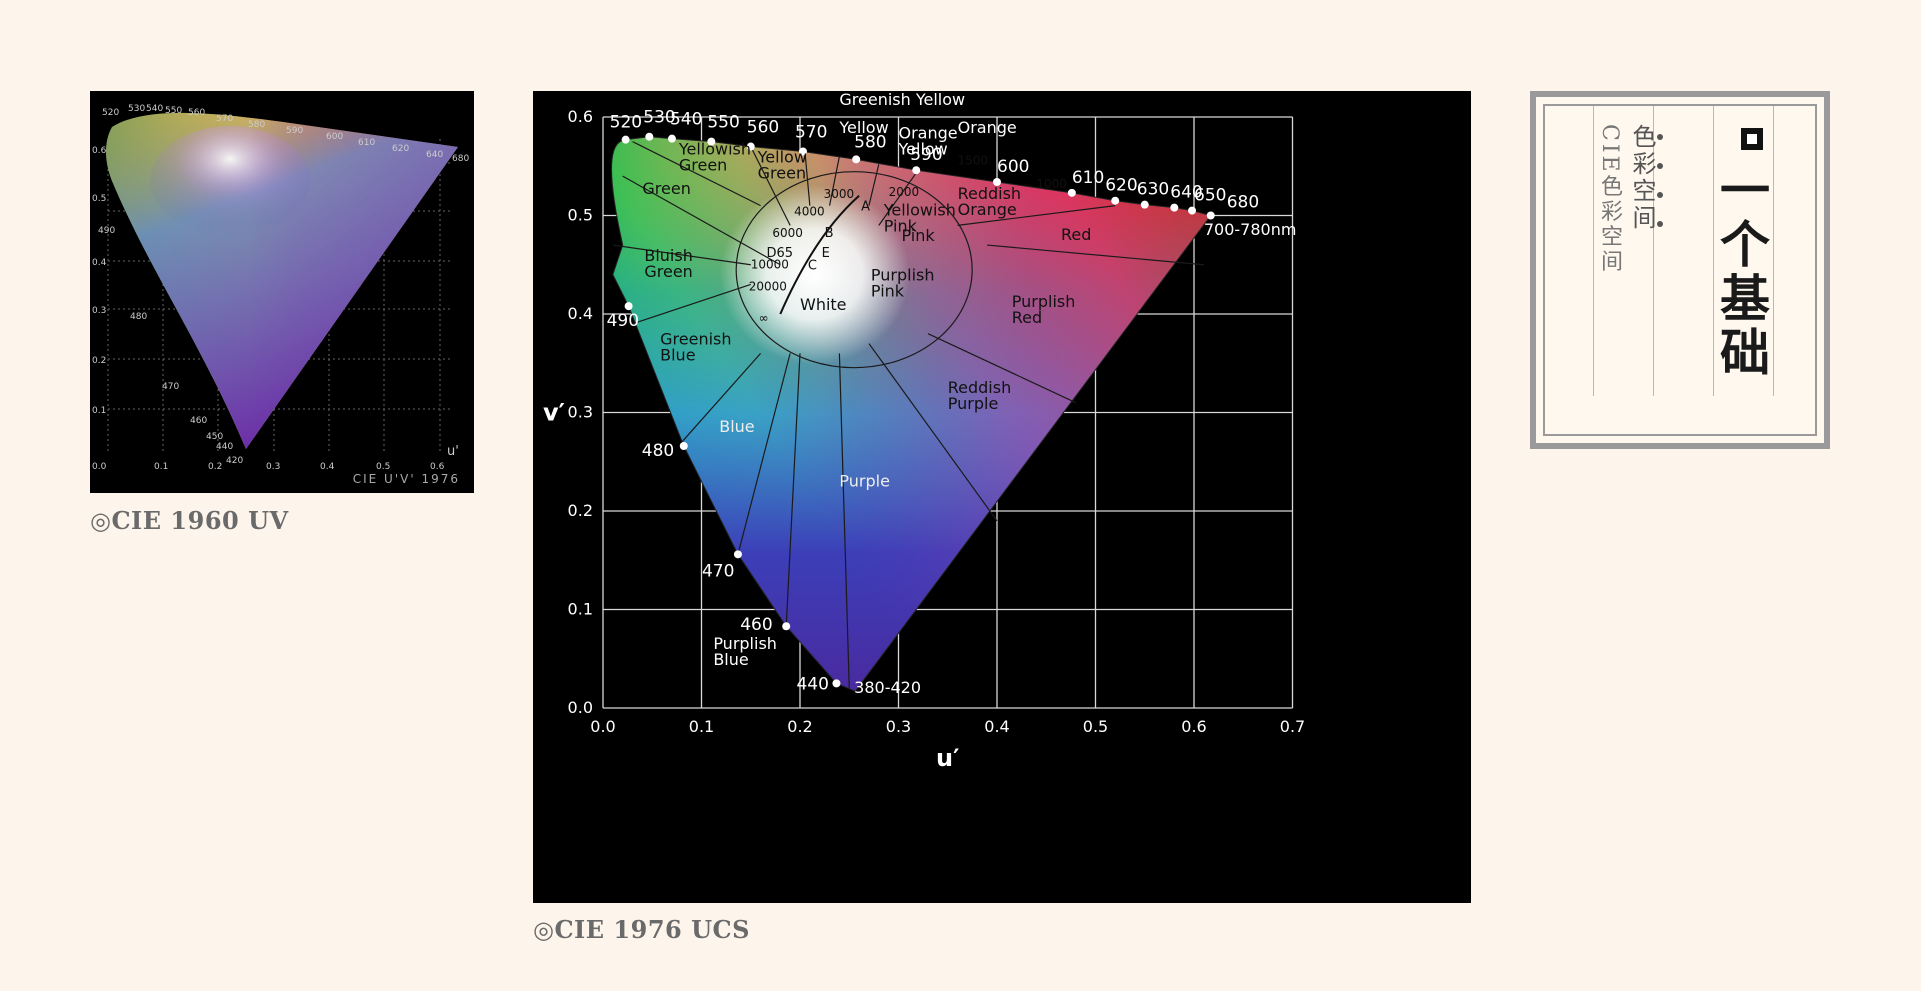 The height and width of the screenshot is (991, 1921). What do you see at coordinates (736, 426) in the screenshot?
I see `region-label: Blue` at bounding box center [736, 426].